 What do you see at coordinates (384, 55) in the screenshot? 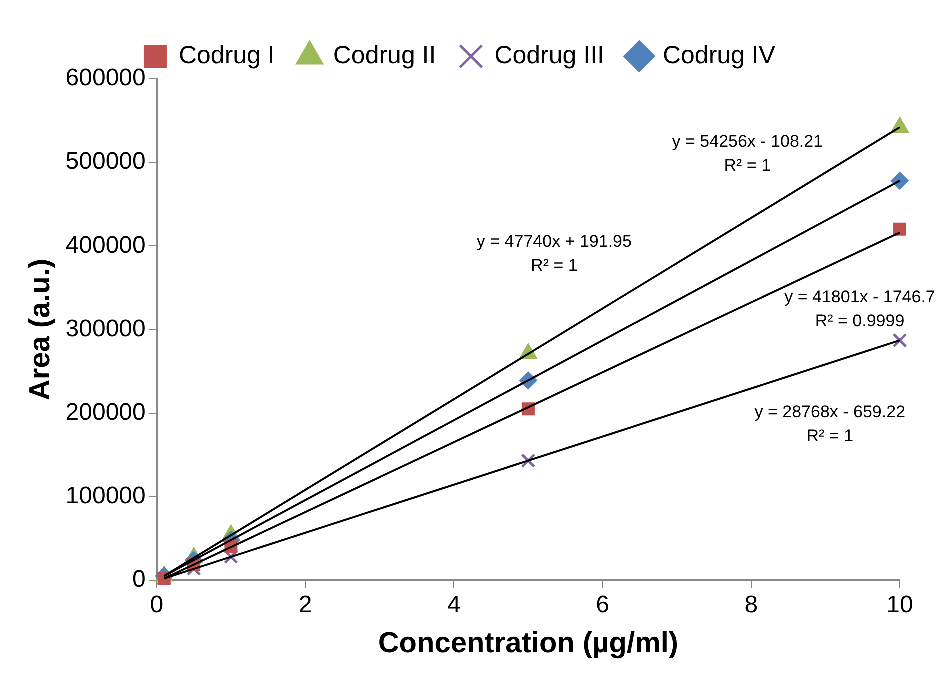
I see `legend-label: Codrug II` at bounding box center [384, 55].